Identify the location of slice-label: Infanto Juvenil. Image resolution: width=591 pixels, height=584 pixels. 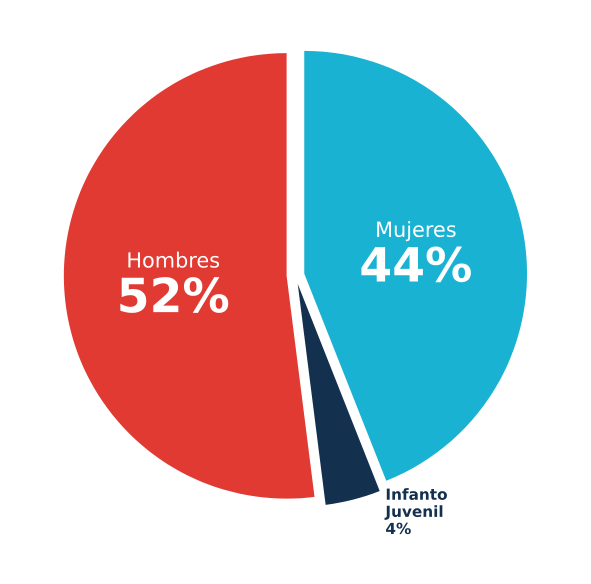
(415, 504).